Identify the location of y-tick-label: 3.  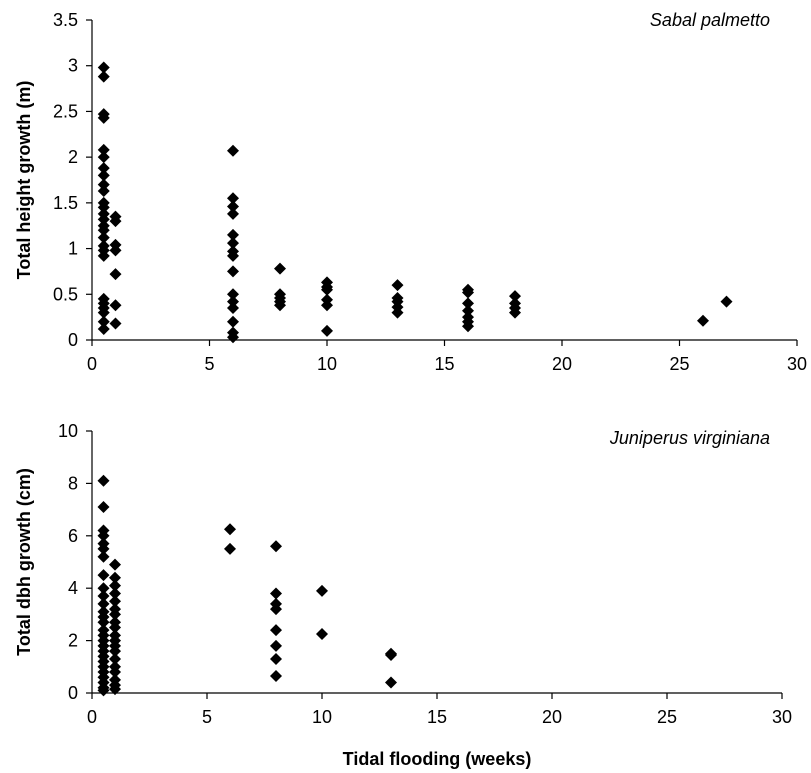
(73, 66).